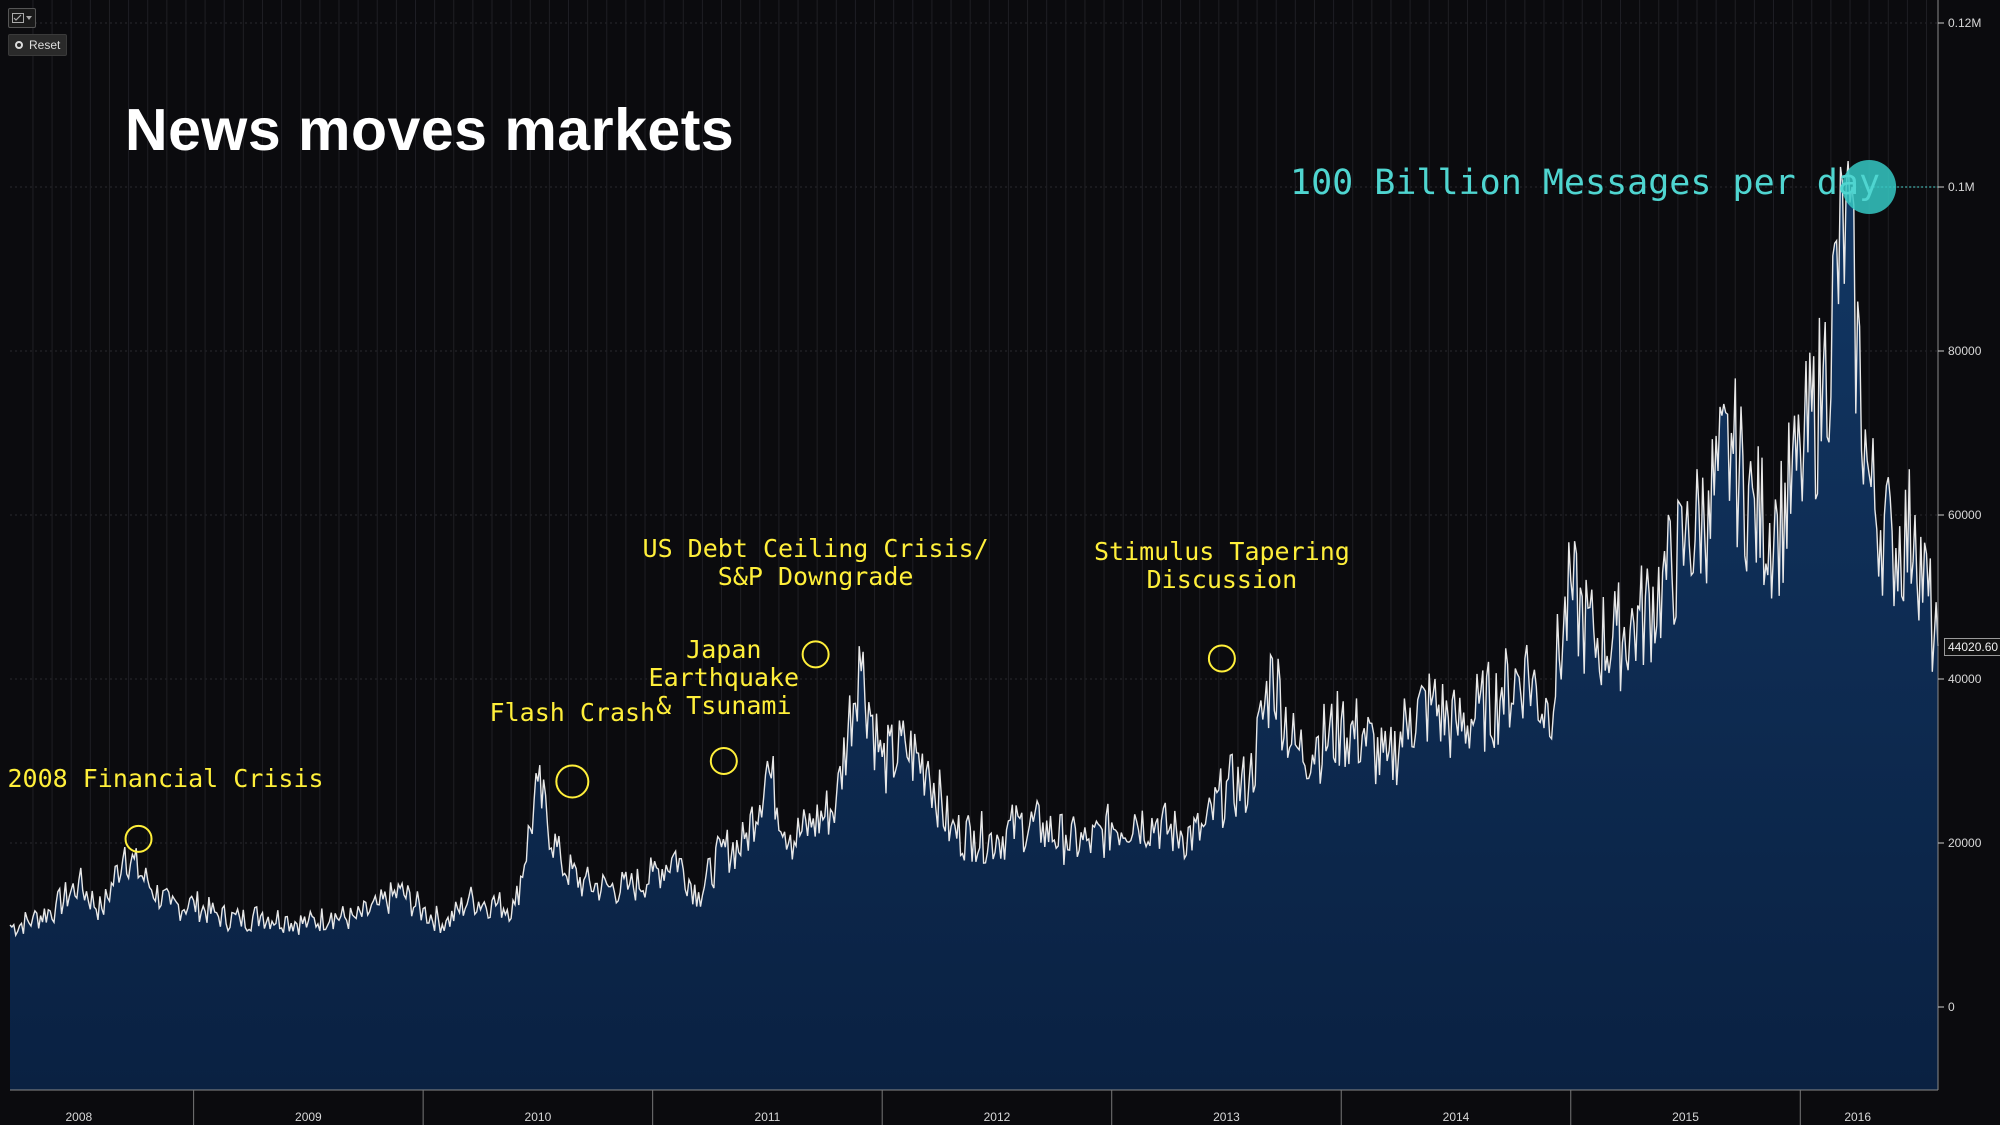 The image size is (2000, 1125). I want to click on chart-toggle-button, so click(22, 18).